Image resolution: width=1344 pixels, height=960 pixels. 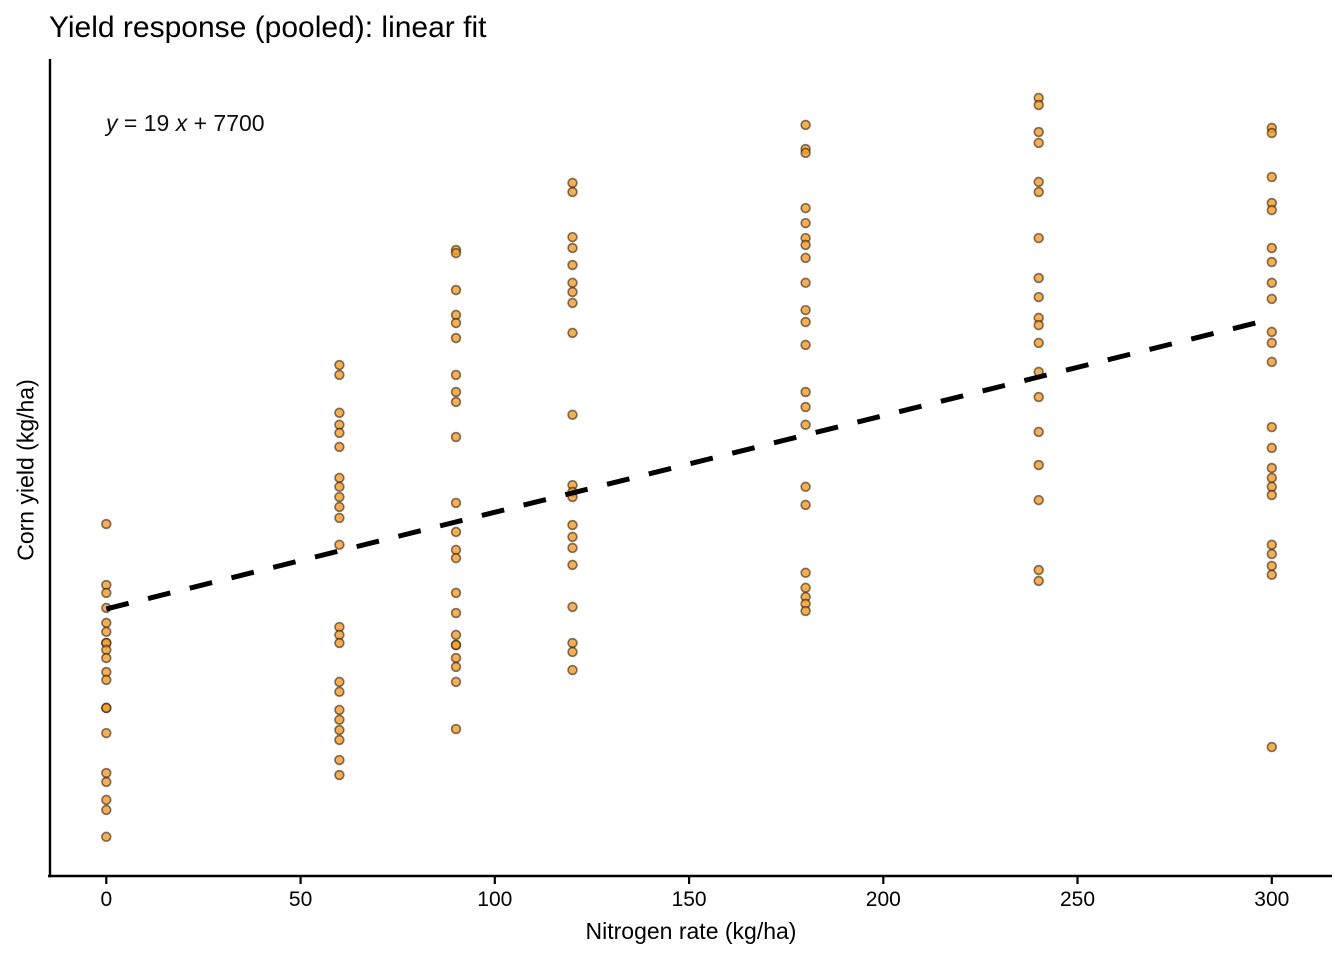 I want to click on equation-x-variable: x, so click(x=181, y=123).